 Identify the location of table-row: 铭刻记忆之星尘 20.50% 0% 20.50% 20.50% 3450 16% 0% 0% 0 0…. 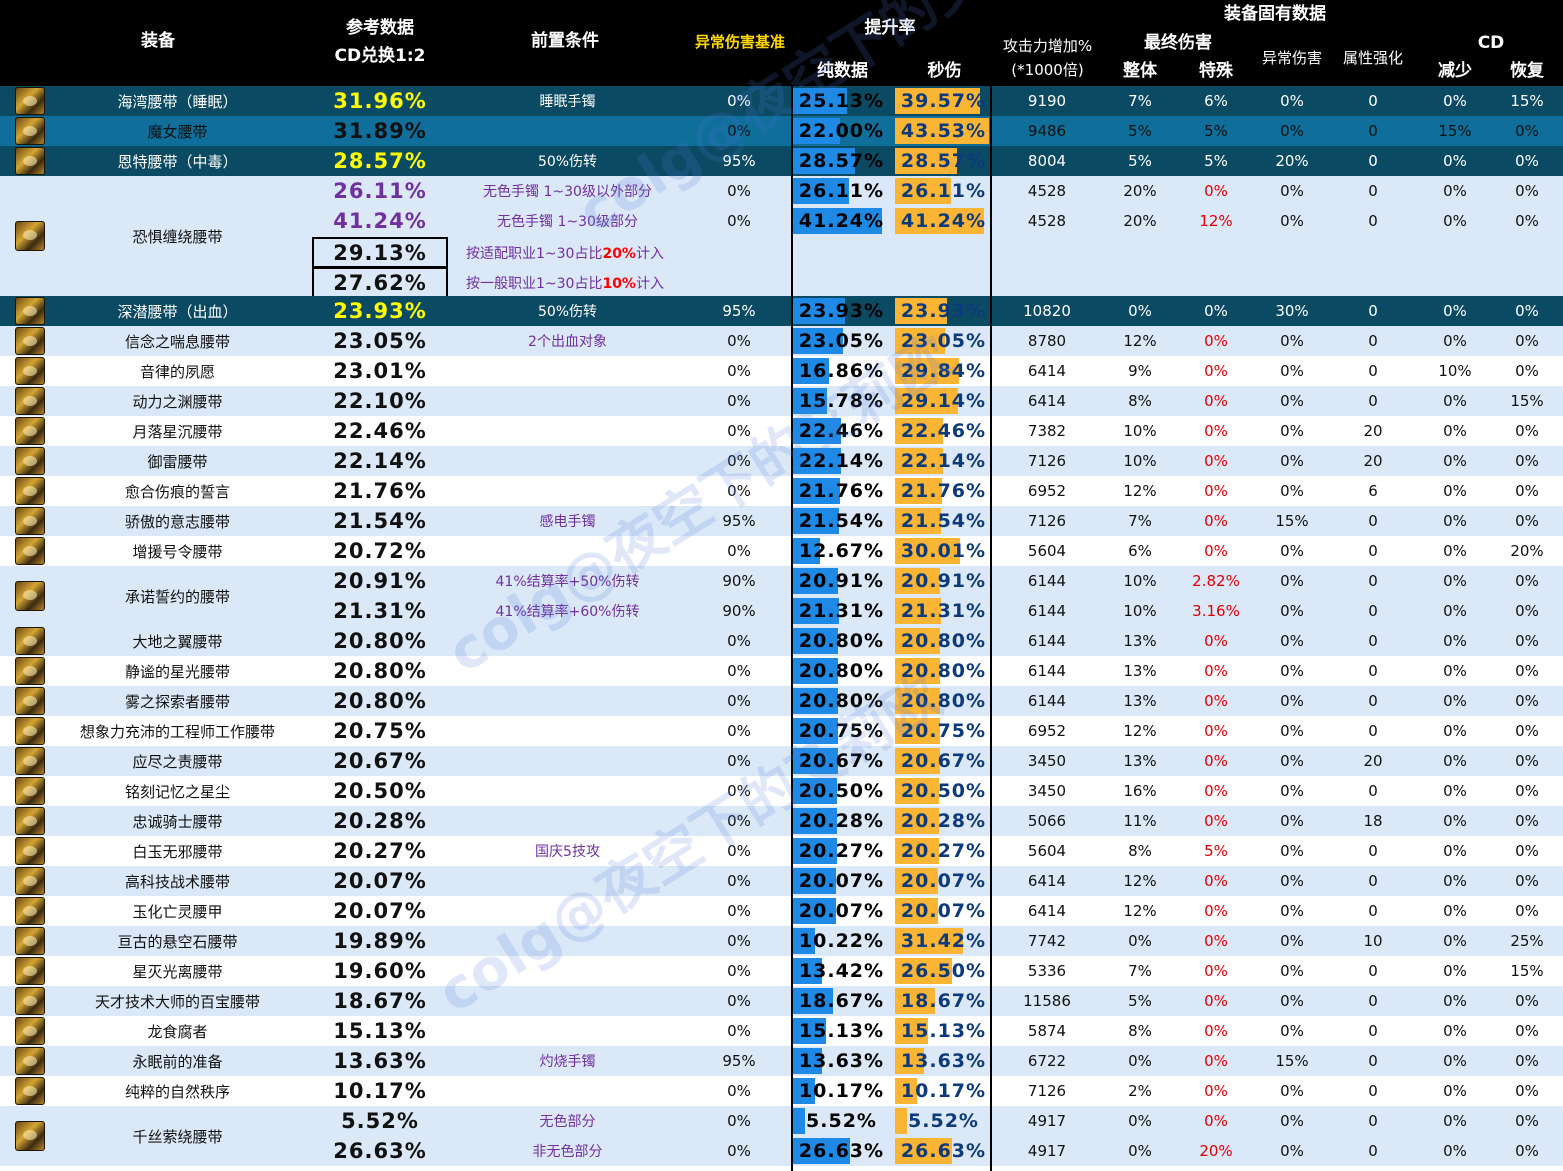
(781, 791).